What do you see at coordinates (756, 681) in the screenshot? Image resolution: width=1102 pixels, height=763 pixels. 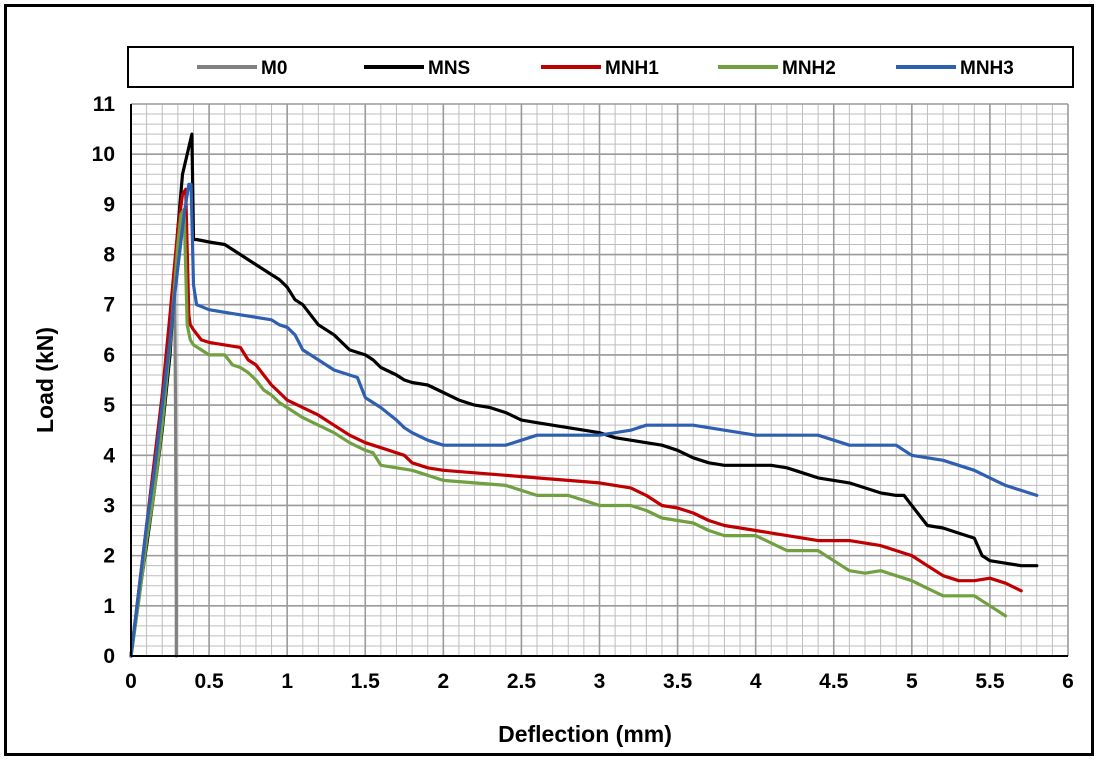 I see `x-tick-label: 4` at bounding box center [756, 681].